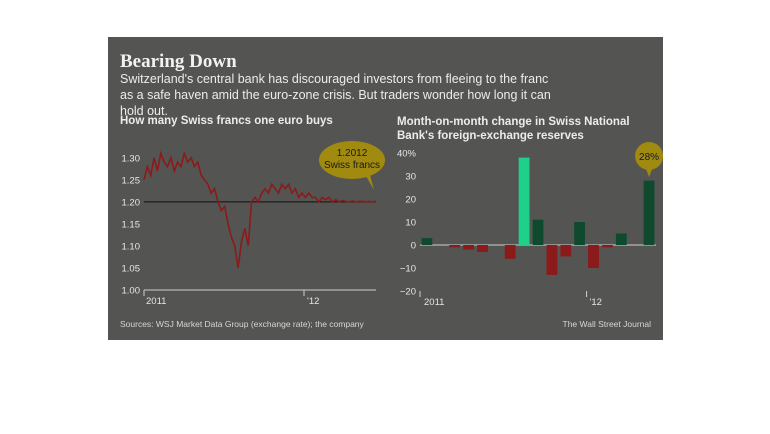  Describe the element at coordinates (352, 165) in the screenshot. I see `callout-unit: Swiss francs` at that location.